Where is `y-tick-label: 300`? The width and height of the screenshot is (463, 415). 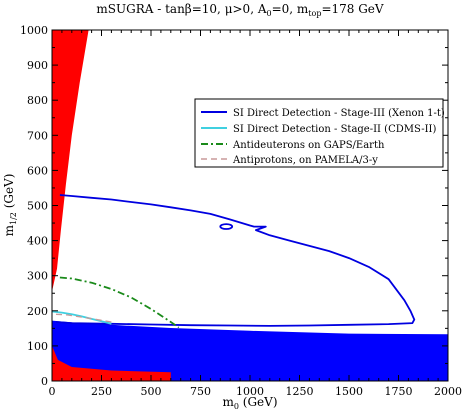 y-tick-label: 300 is located at coordinates (37, 276).